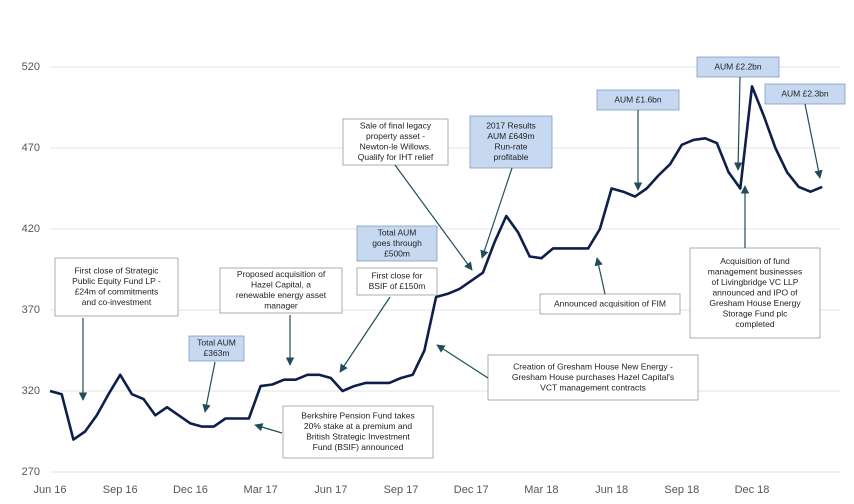 This screenshot has height=504, width=854. What do you see at coordinates (281, 306) in the screenshot?
I see `annotation-text: manager` at bounding box center [281, 306].